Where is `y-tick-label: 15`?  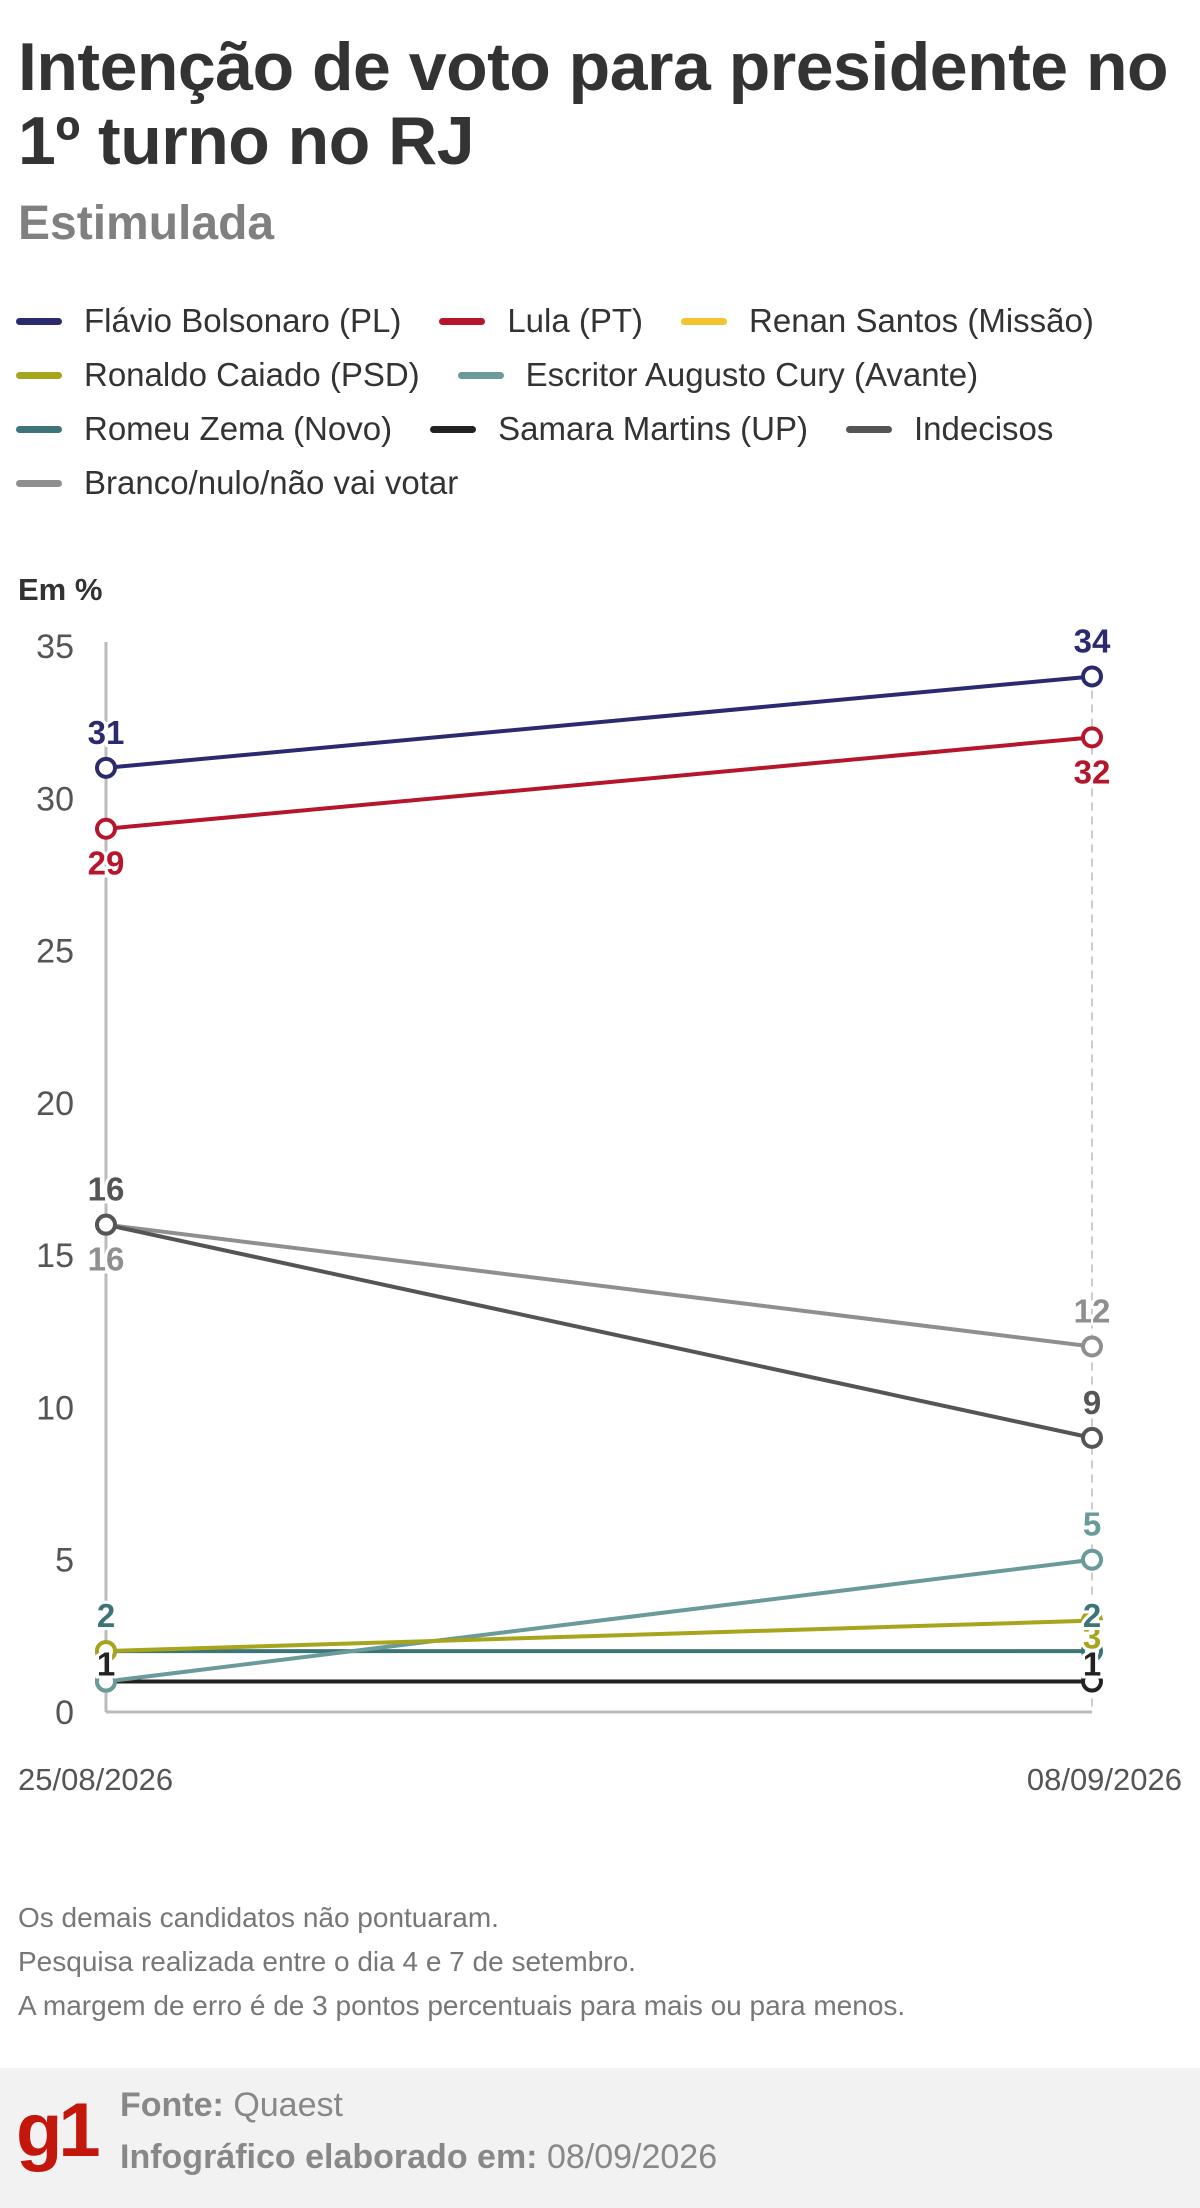 y-tick-label: 15 is located at coordinates (55, 1256).